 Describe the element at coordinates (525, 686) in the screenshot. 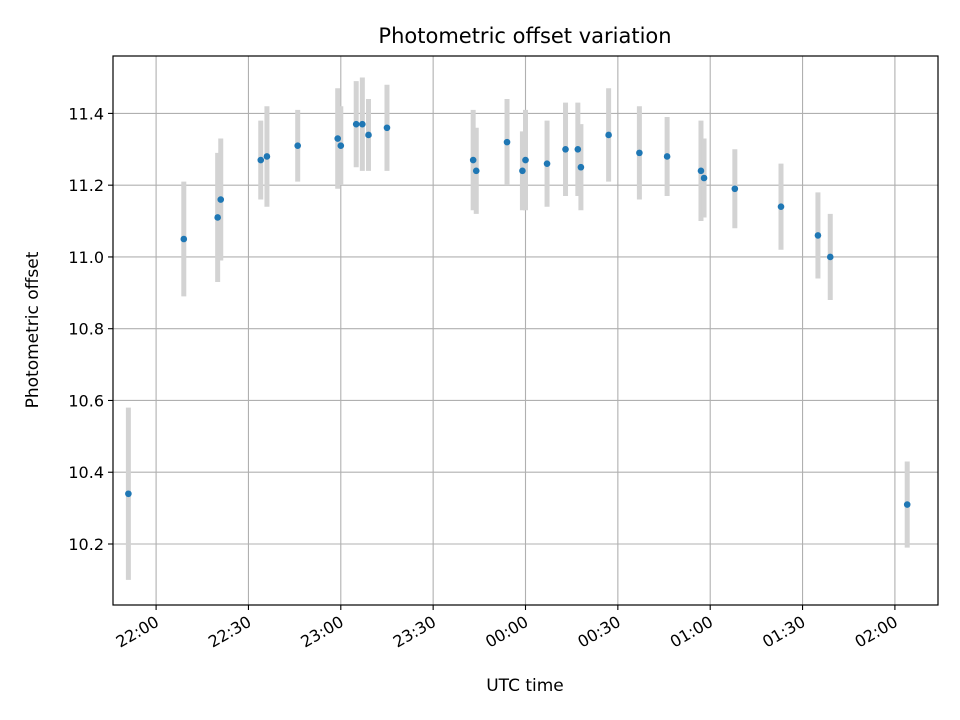

I see `x-axis-label: UTC time` at that location.